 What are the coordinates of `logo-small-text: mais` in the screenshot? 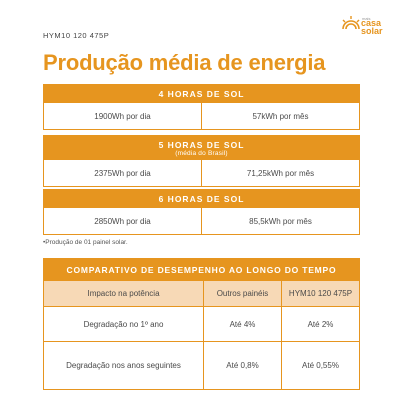 It's located at (366, 18).